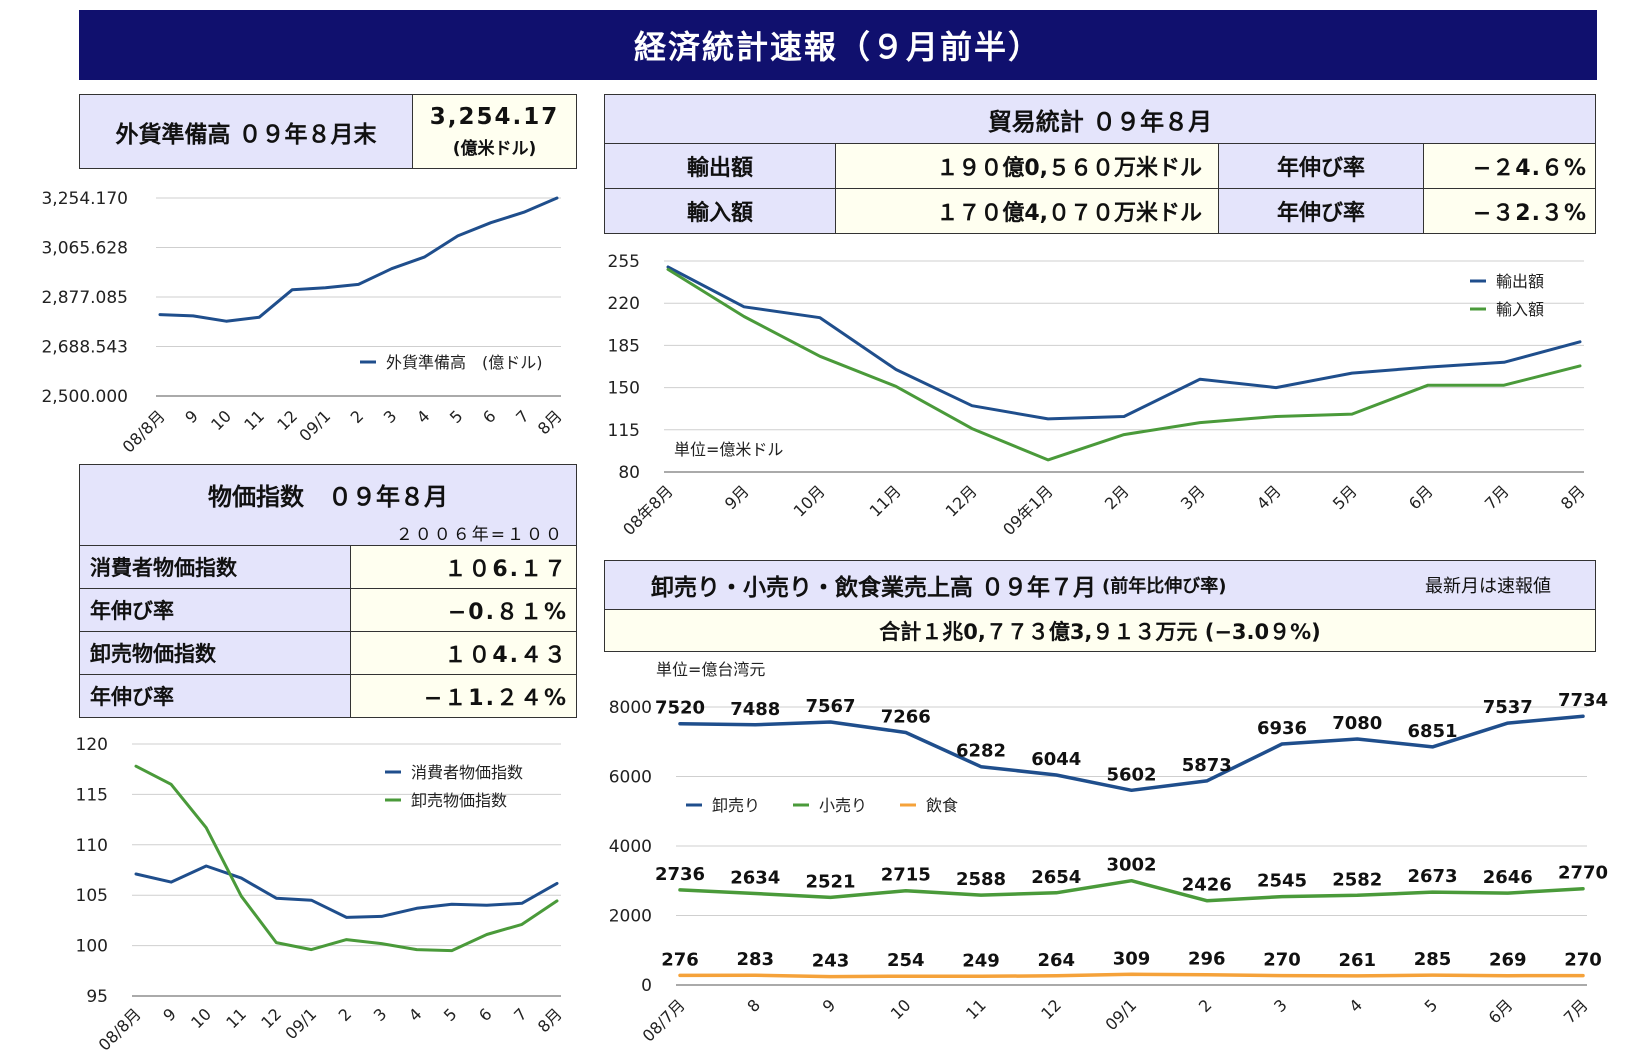  I want to click on y-tick-label: 110, so click(92, 846).